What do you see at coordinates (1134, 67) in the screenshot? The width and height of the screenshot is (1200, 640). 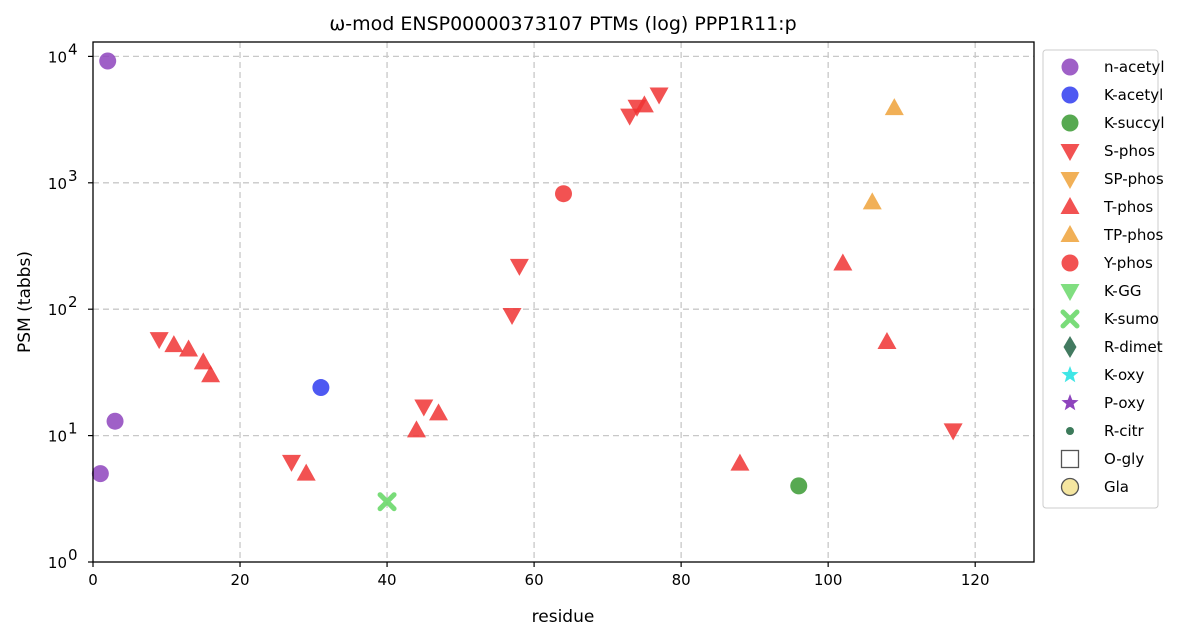 I see `legend-label: n-acetyl` at bounding box center [1134, 67].